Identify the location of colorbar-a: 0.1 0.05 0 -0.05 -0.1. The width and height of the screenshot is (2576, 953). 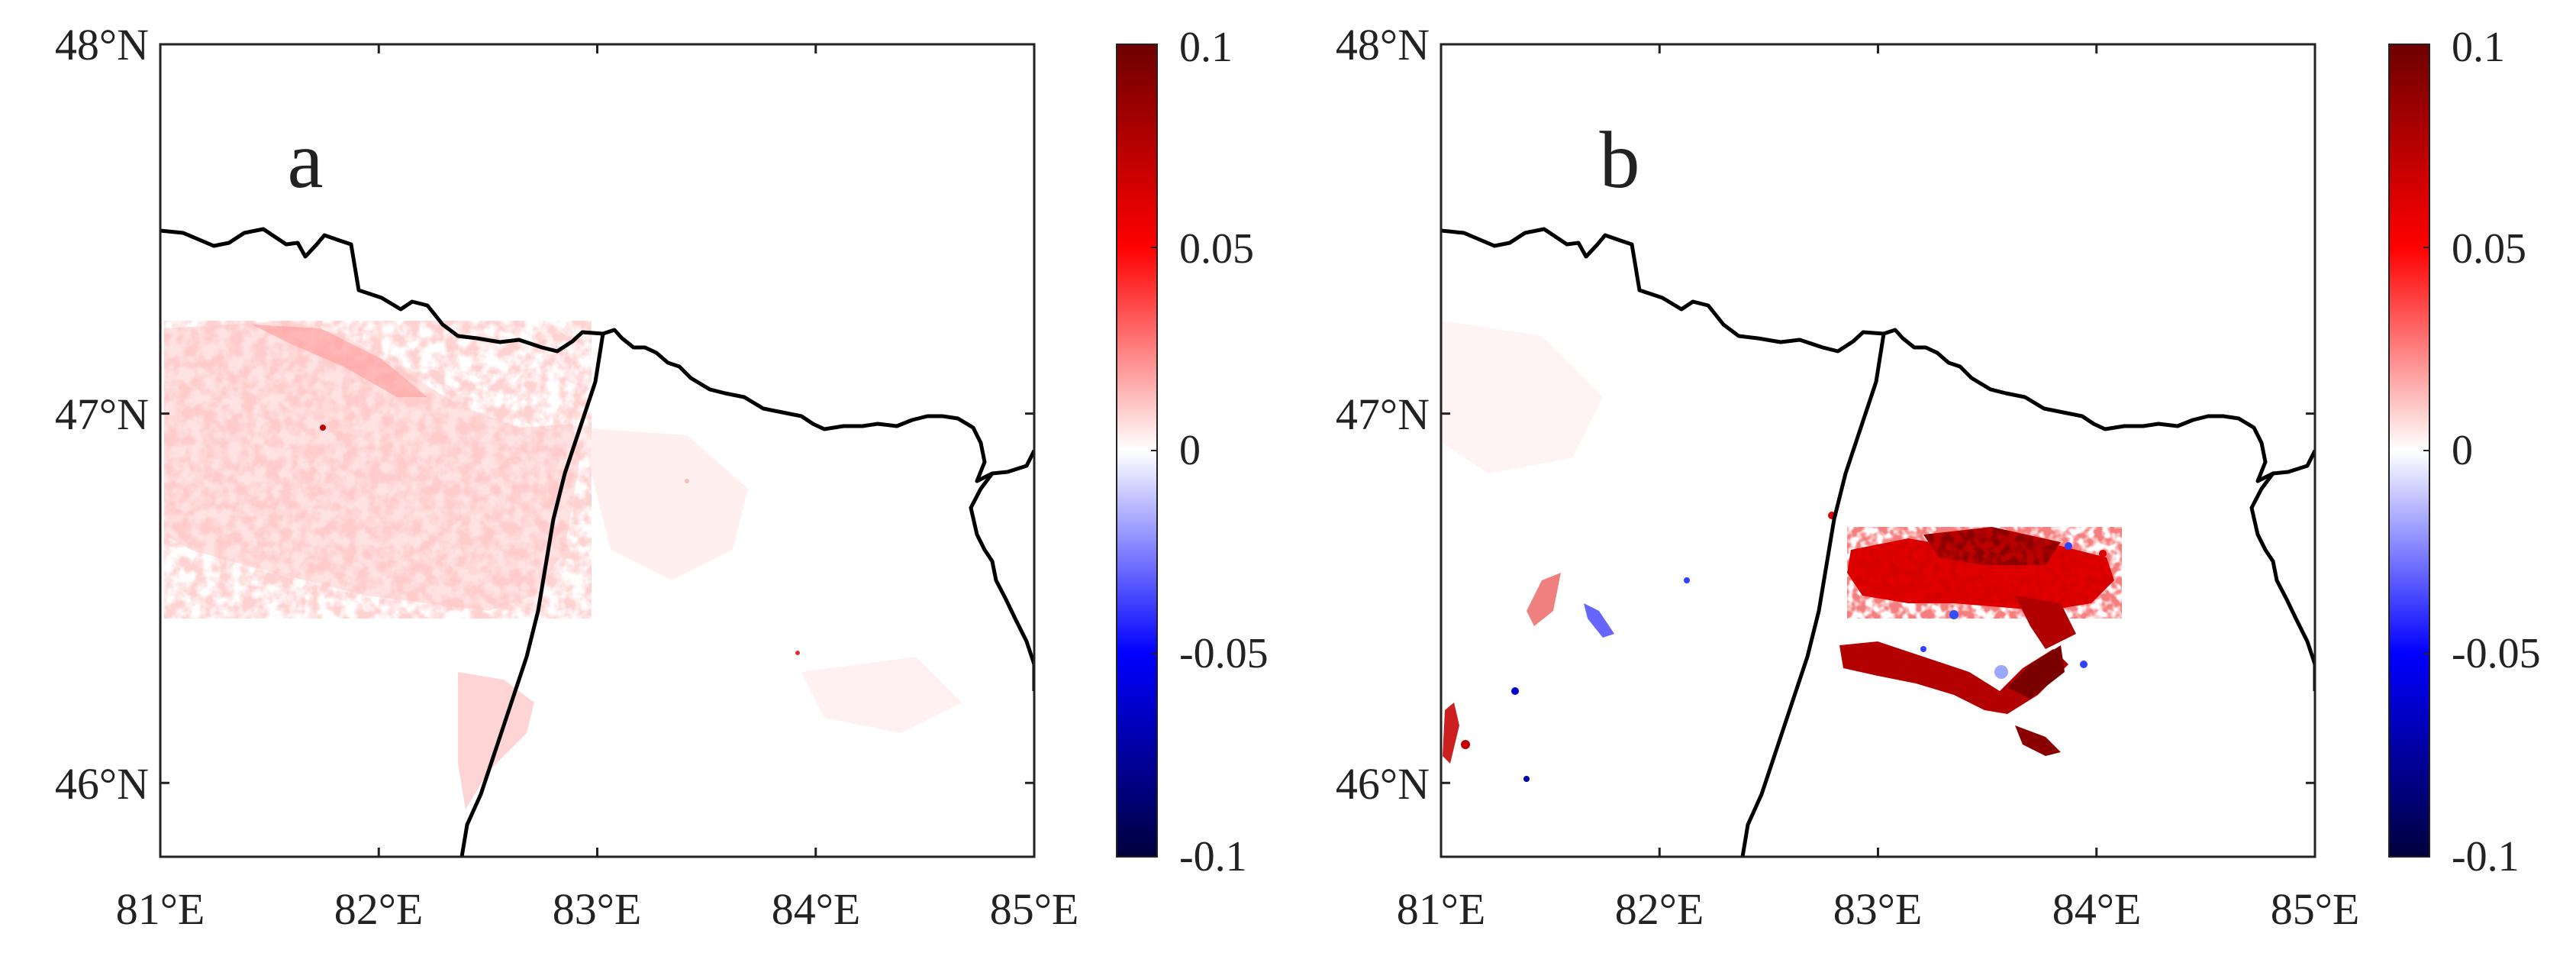
(1192, 452).